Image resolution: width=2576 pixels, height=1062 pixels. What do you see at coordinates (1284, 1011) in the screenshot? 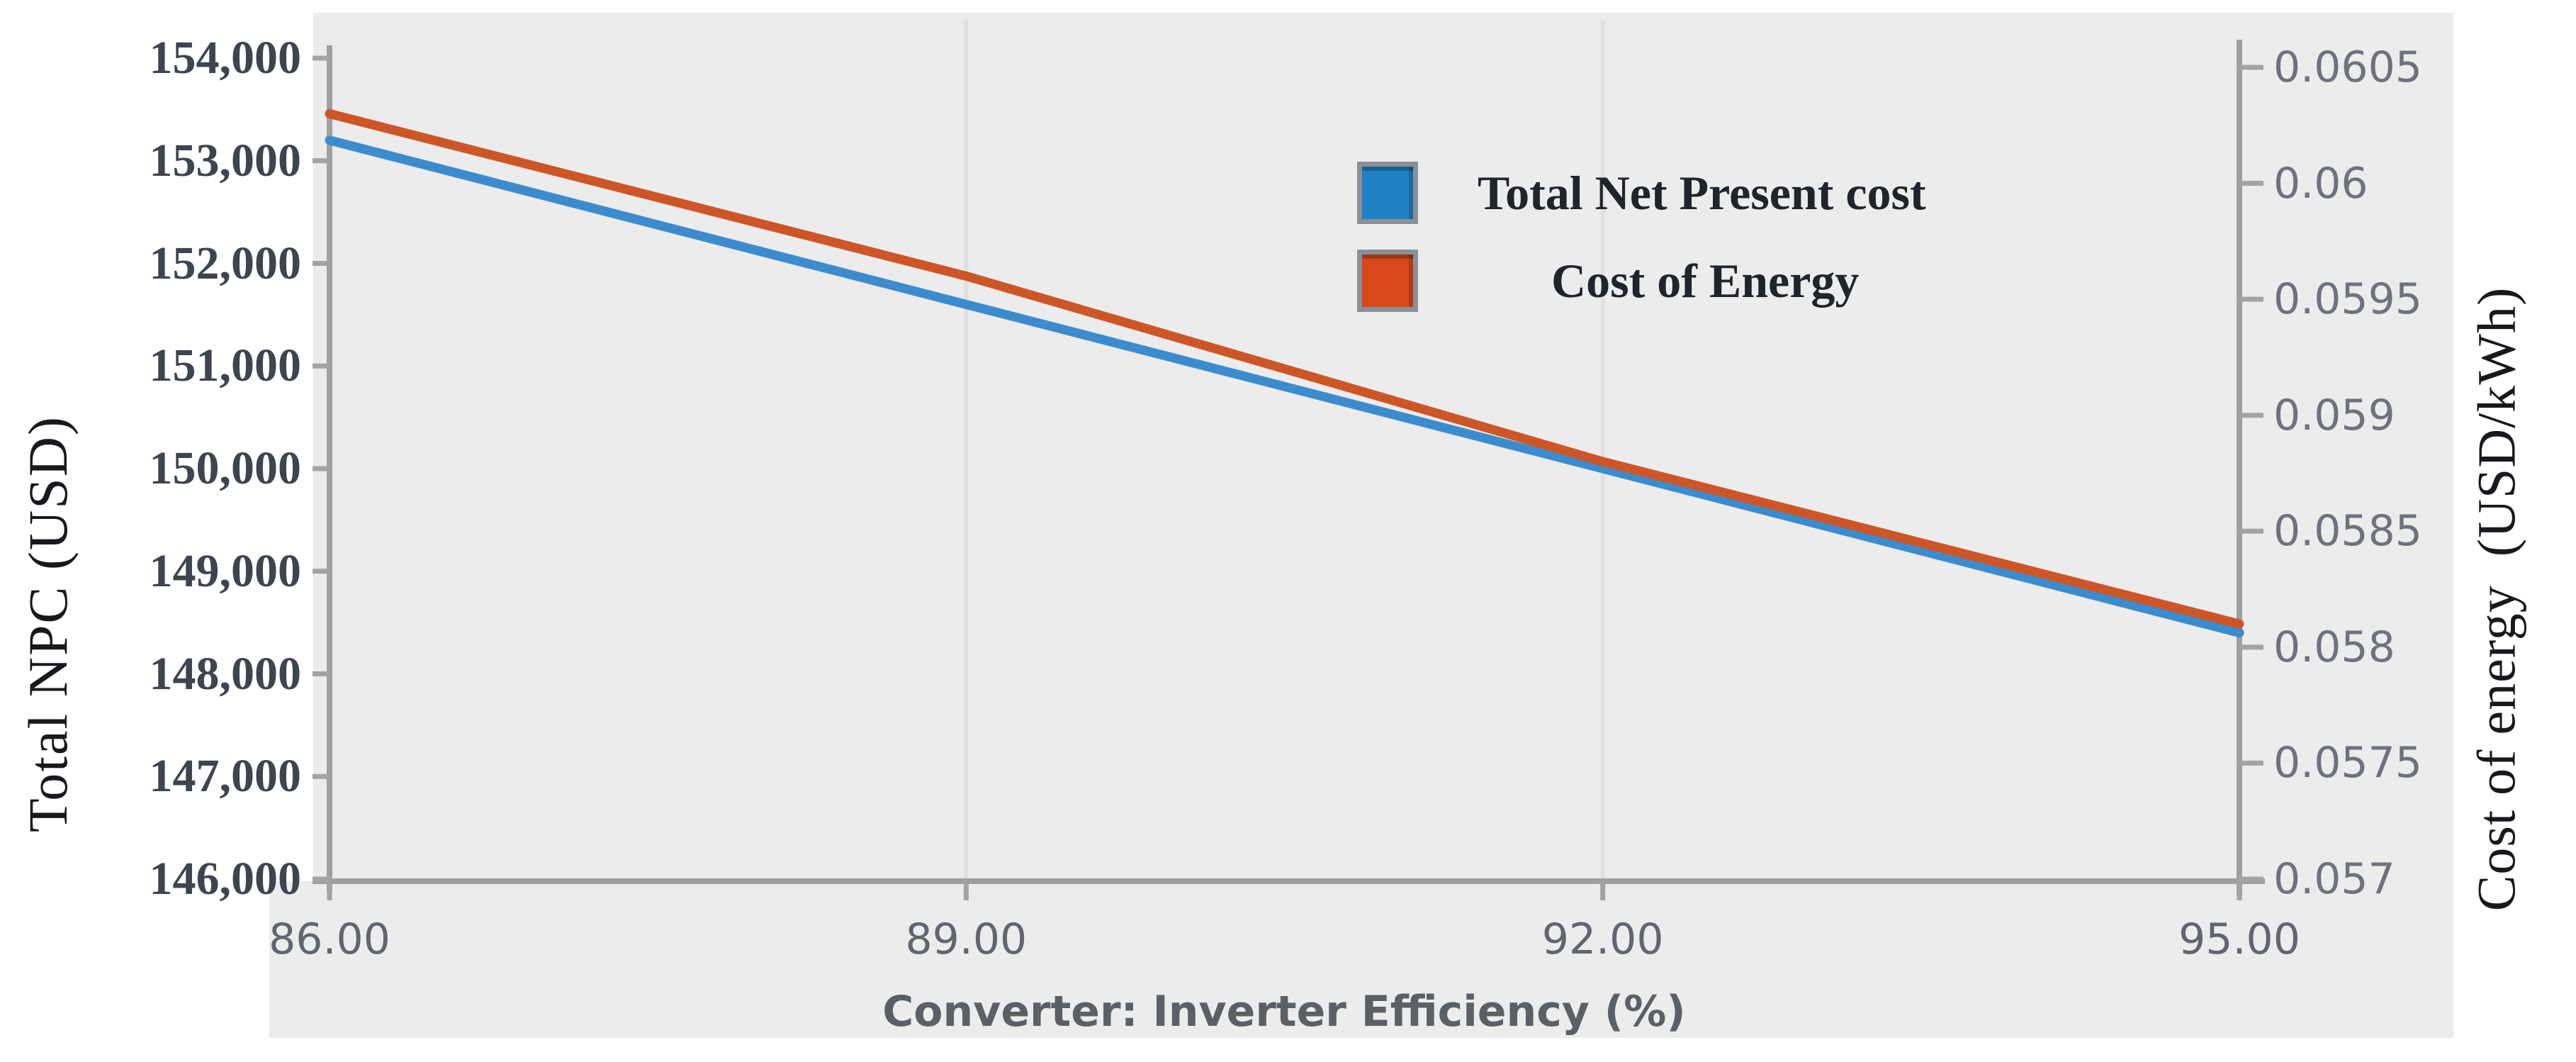
I see `x-axis-title: Converter: Inverter Efficiency (%)` at bounding box center [1284, 1011].